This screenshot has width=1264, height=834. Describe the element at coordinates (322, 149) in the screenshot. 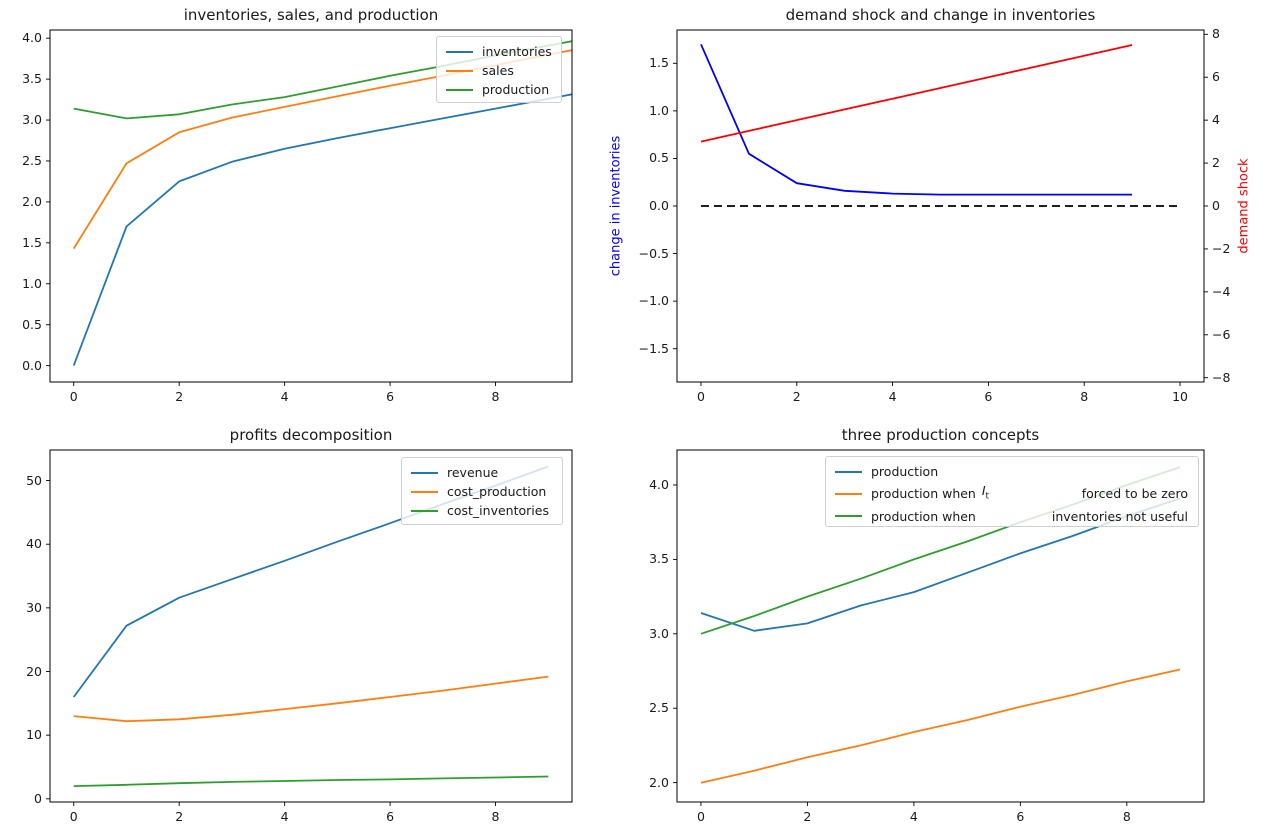

I see `series-line-sales` at that location.